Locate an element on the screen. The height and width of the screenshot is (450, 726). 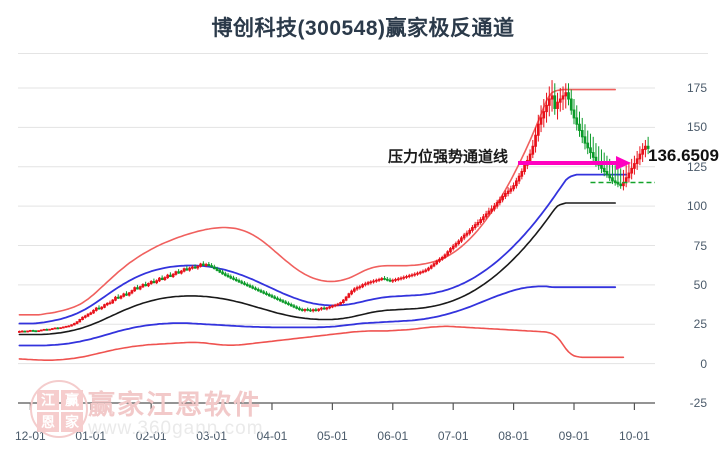
watermark-url: www.360gann.com is located at coordinates (176, 428).